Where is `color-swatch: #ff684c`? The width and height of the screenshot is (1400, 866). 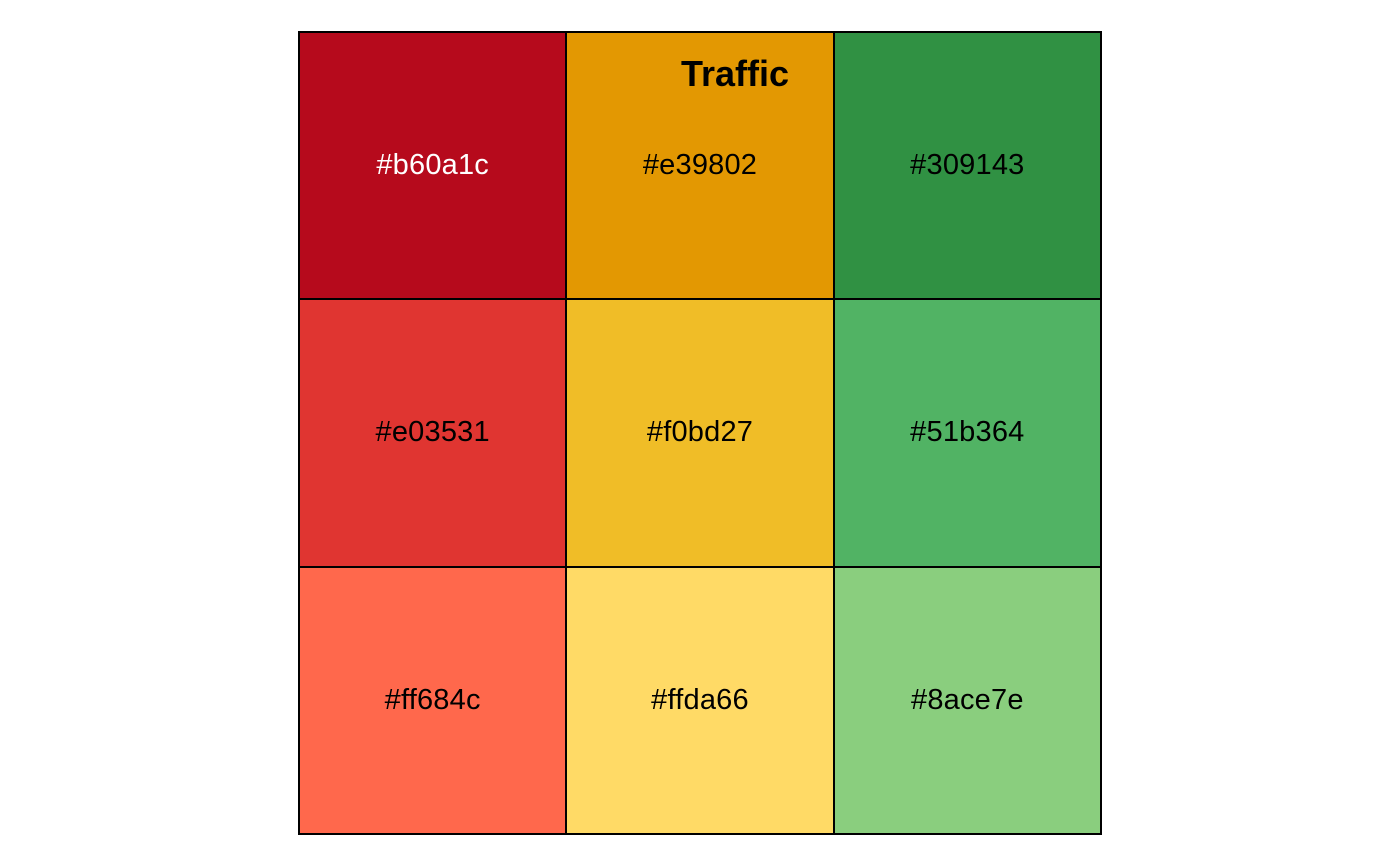 color-swatch: #ff684c is located at coordinates (433, 700).